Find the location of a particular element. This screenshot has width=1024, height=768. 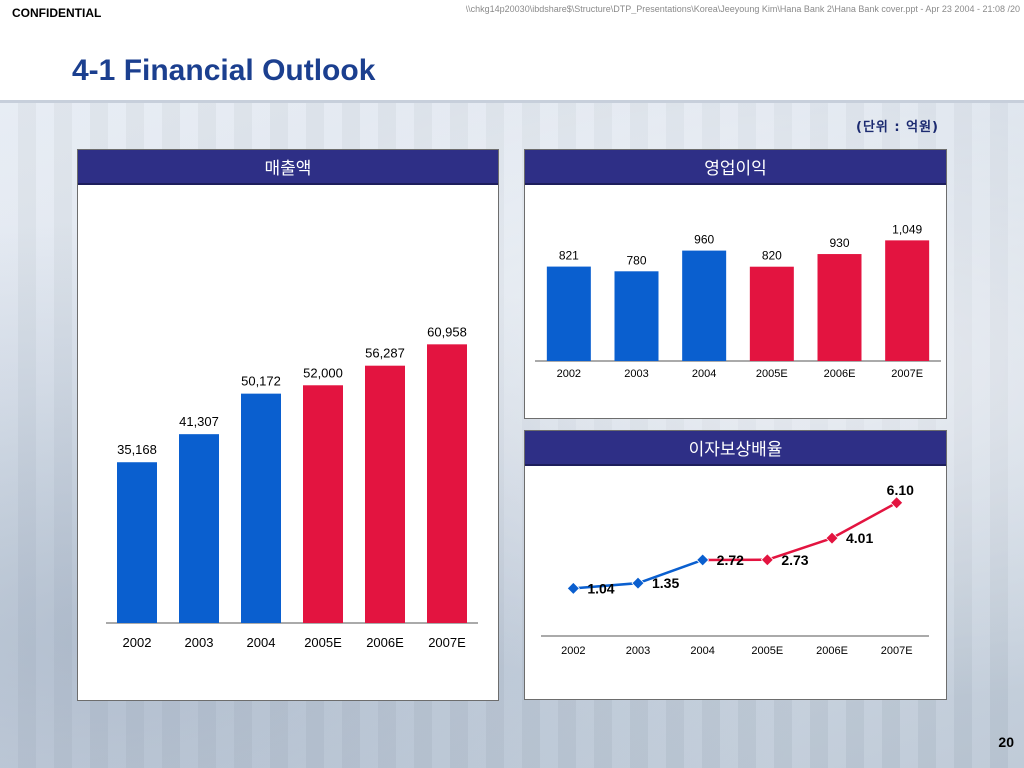

op-income-tick-label: 2003 is located at coordinates (636, 374).